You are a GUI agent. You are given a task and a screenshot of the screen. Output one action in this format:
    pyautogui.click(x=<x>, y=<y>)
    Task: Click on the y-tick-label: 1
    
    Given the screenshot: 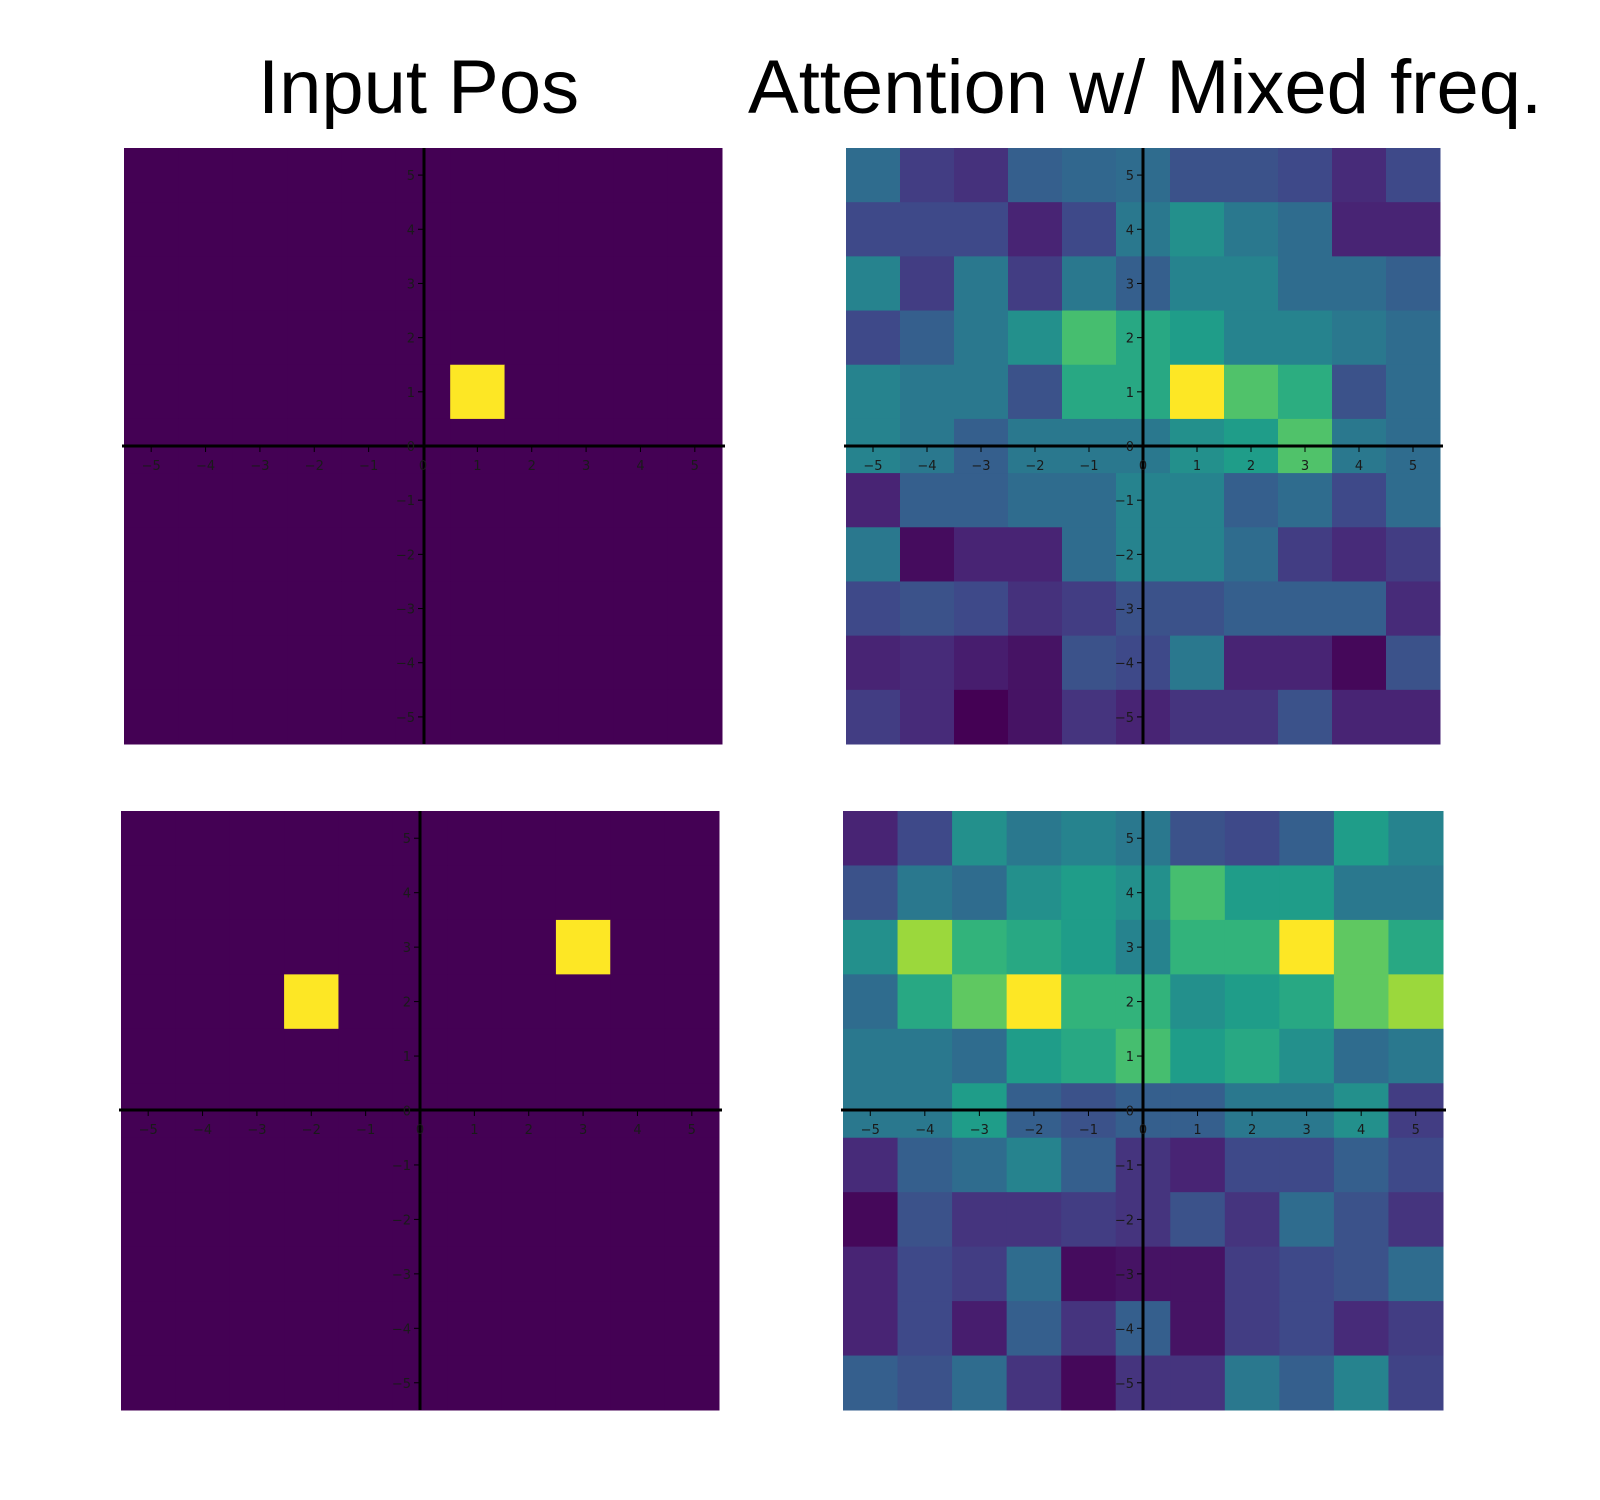 What is the action you would take?
    pyautogui.click(x=1130, y=393)
    